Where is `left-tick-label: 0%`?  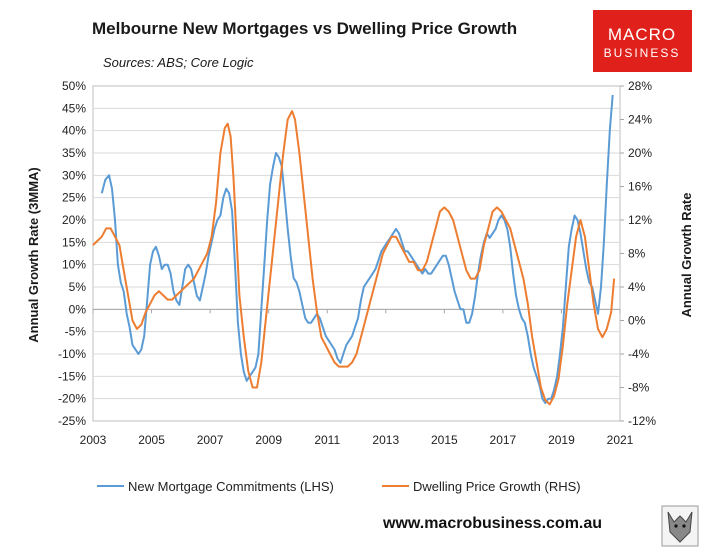
left-tick-label: 0% is located at coordinates (78, 309).